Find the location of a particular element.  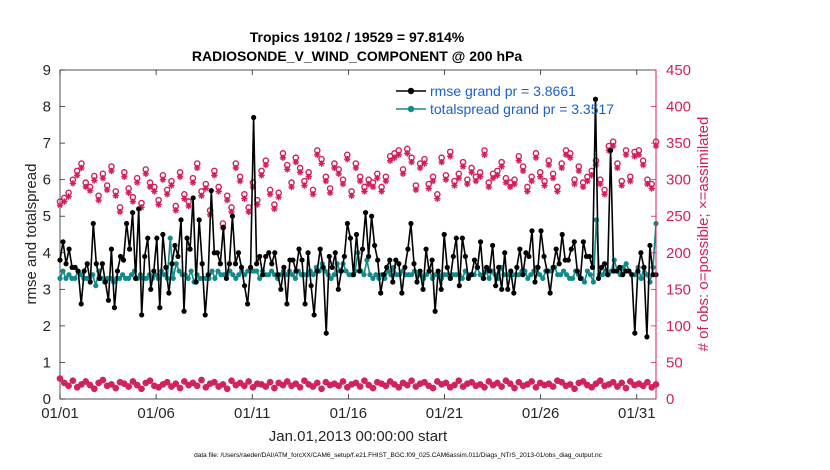

y-left-tick-label: 0 is located at coordinates (47, 399).